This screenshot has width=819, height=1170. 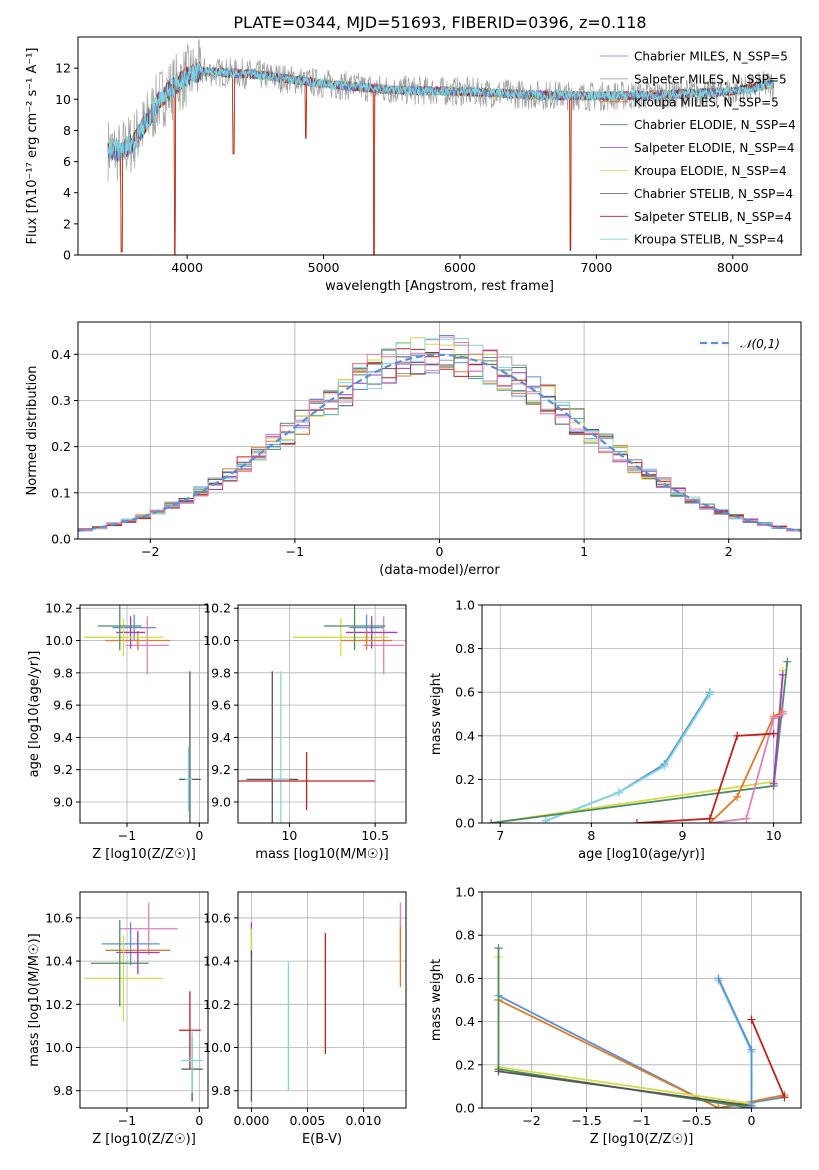 What do you see at coordinates (34, 714) in the screenshot?
I see `y-axis-label: age [log10(age/yr)]` at bounding box center [34, 714].